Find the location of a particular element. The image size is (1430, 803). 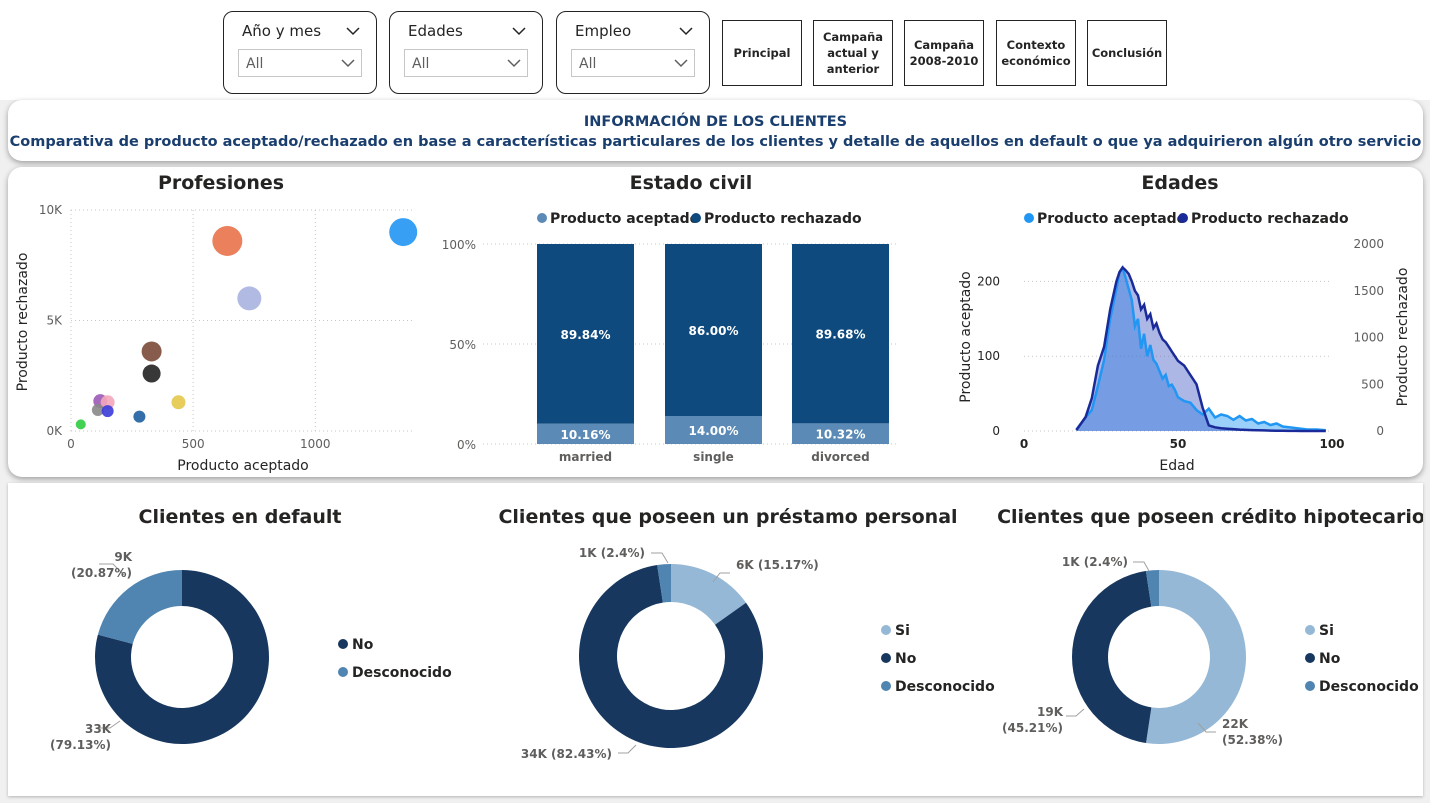

data-label: 33K is located at coordinates (98, 729).